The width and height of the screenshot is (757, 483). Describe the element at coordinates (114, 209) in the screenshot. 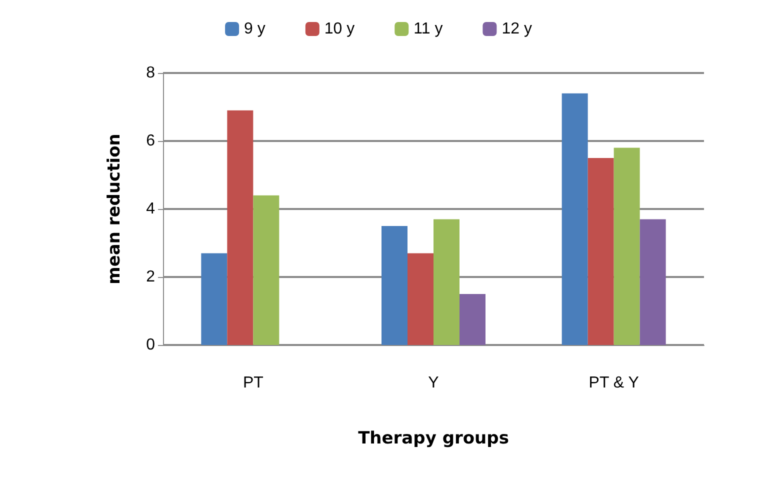

I see `y-axis-title: mean reduction` at that location.